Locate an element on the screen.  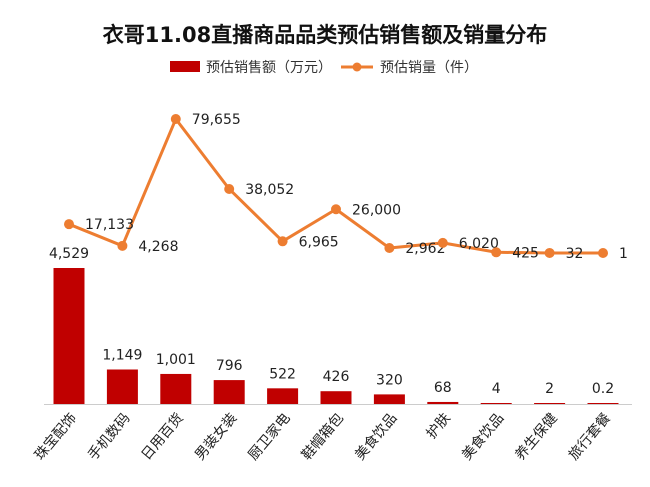
bar-value-label: 4 is located at coordinates (496, 389).